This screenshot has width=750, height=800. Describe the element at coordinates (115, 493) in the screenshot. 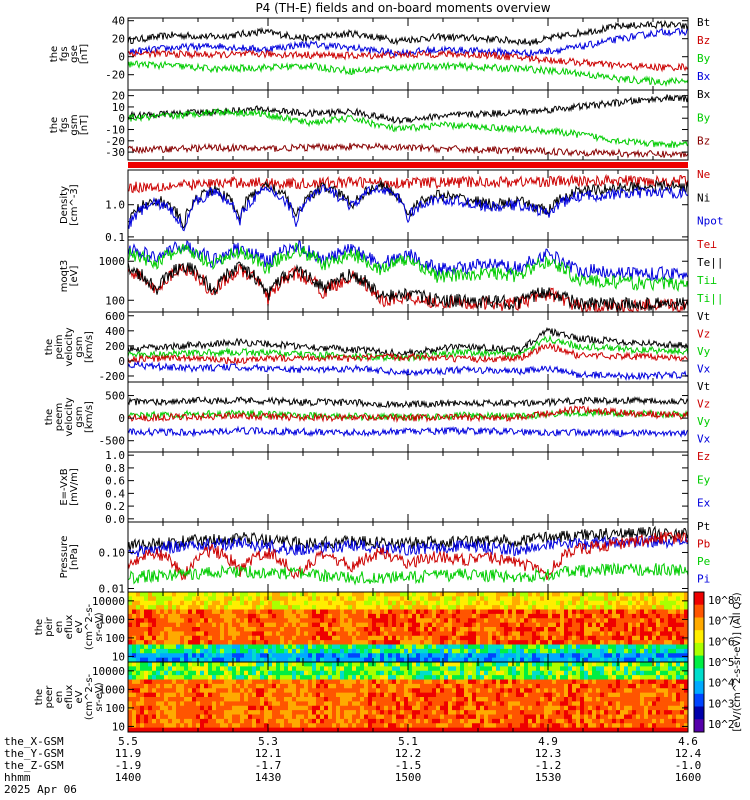

I see `y-tick-label: 0.4` at that location.